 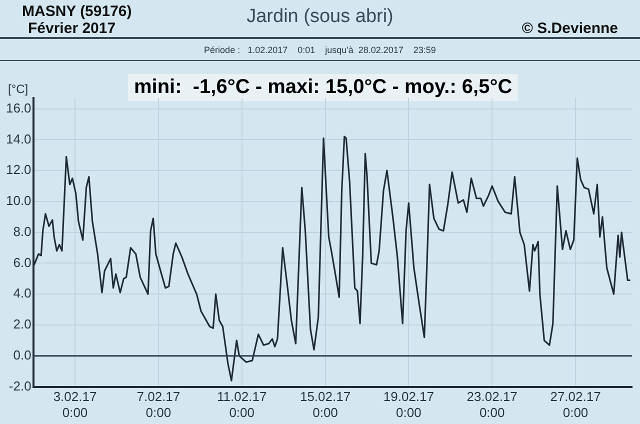 I want to click on text: Février 2017, so click(x=72, y=28).